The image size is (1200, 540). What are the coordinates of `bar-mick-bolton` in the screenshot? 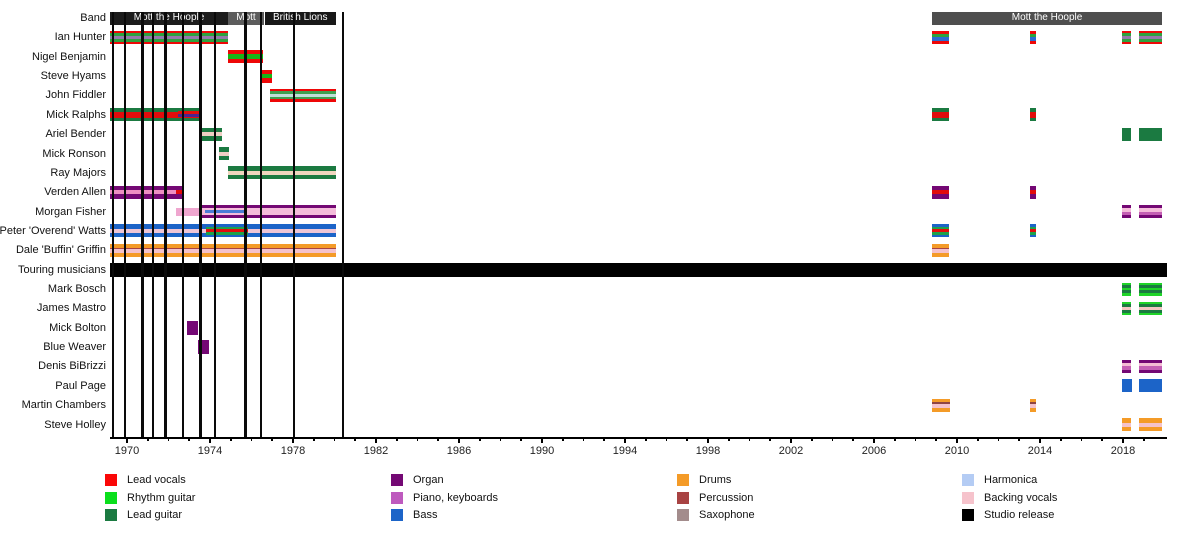 It's located at (192, 327).